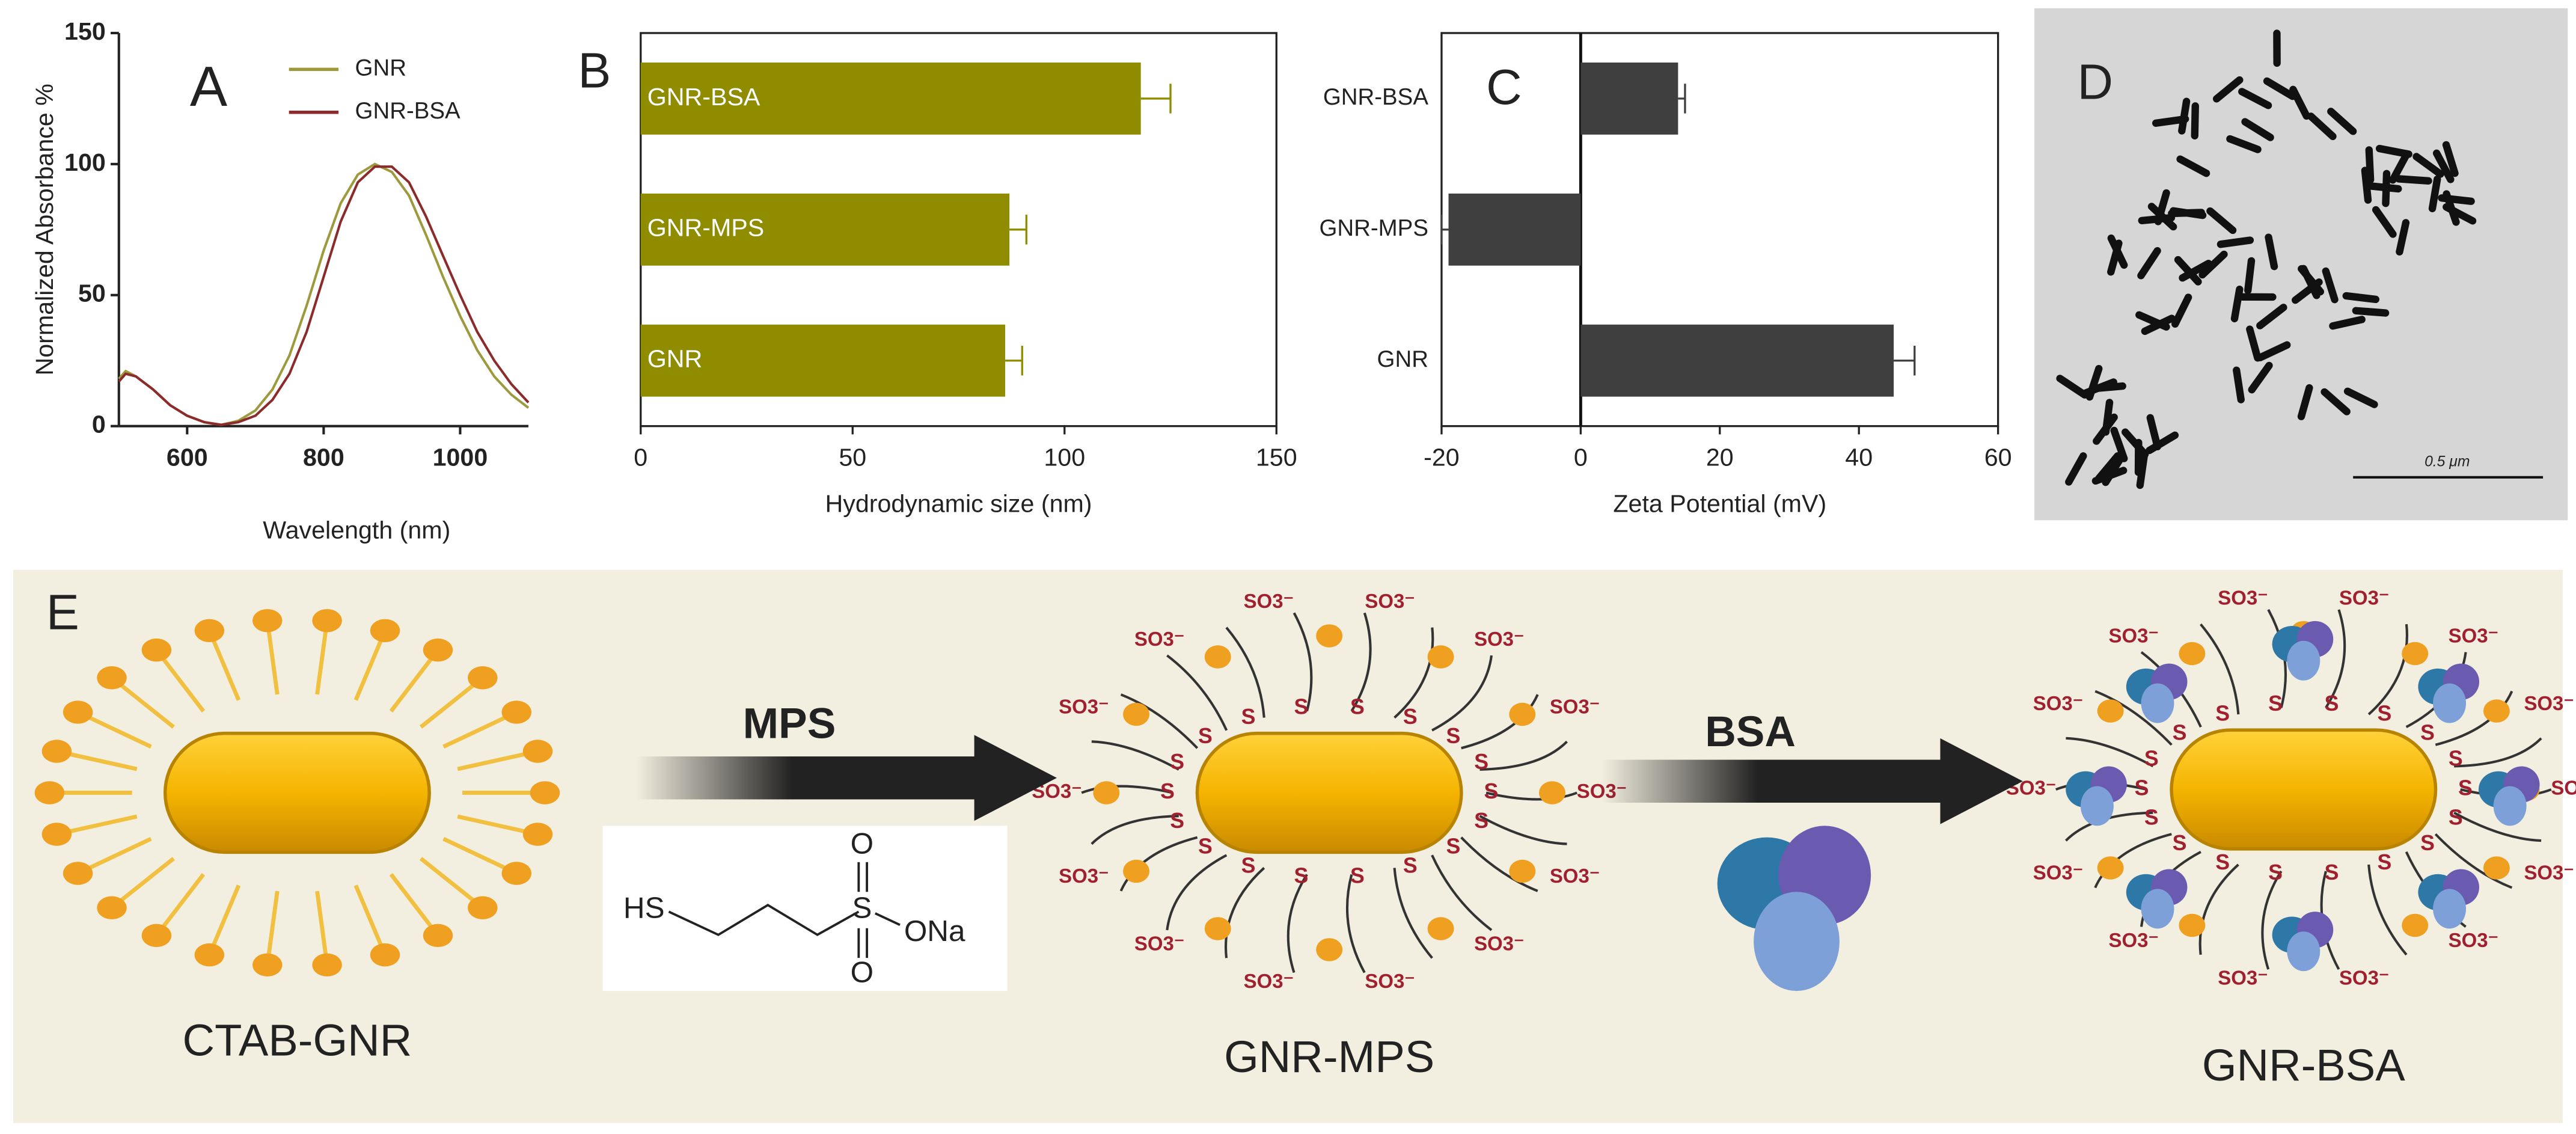 The width and height of the screenshot is (2576, 1134). I want to click on series-line, so click(324, 294).